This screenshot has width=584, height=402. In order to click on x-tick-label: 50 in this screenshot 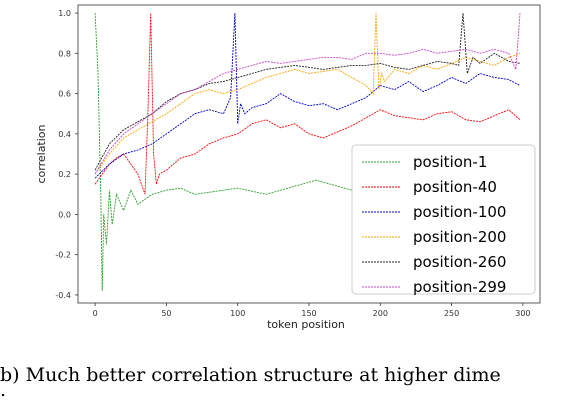, I will do `click(166, 313)`.